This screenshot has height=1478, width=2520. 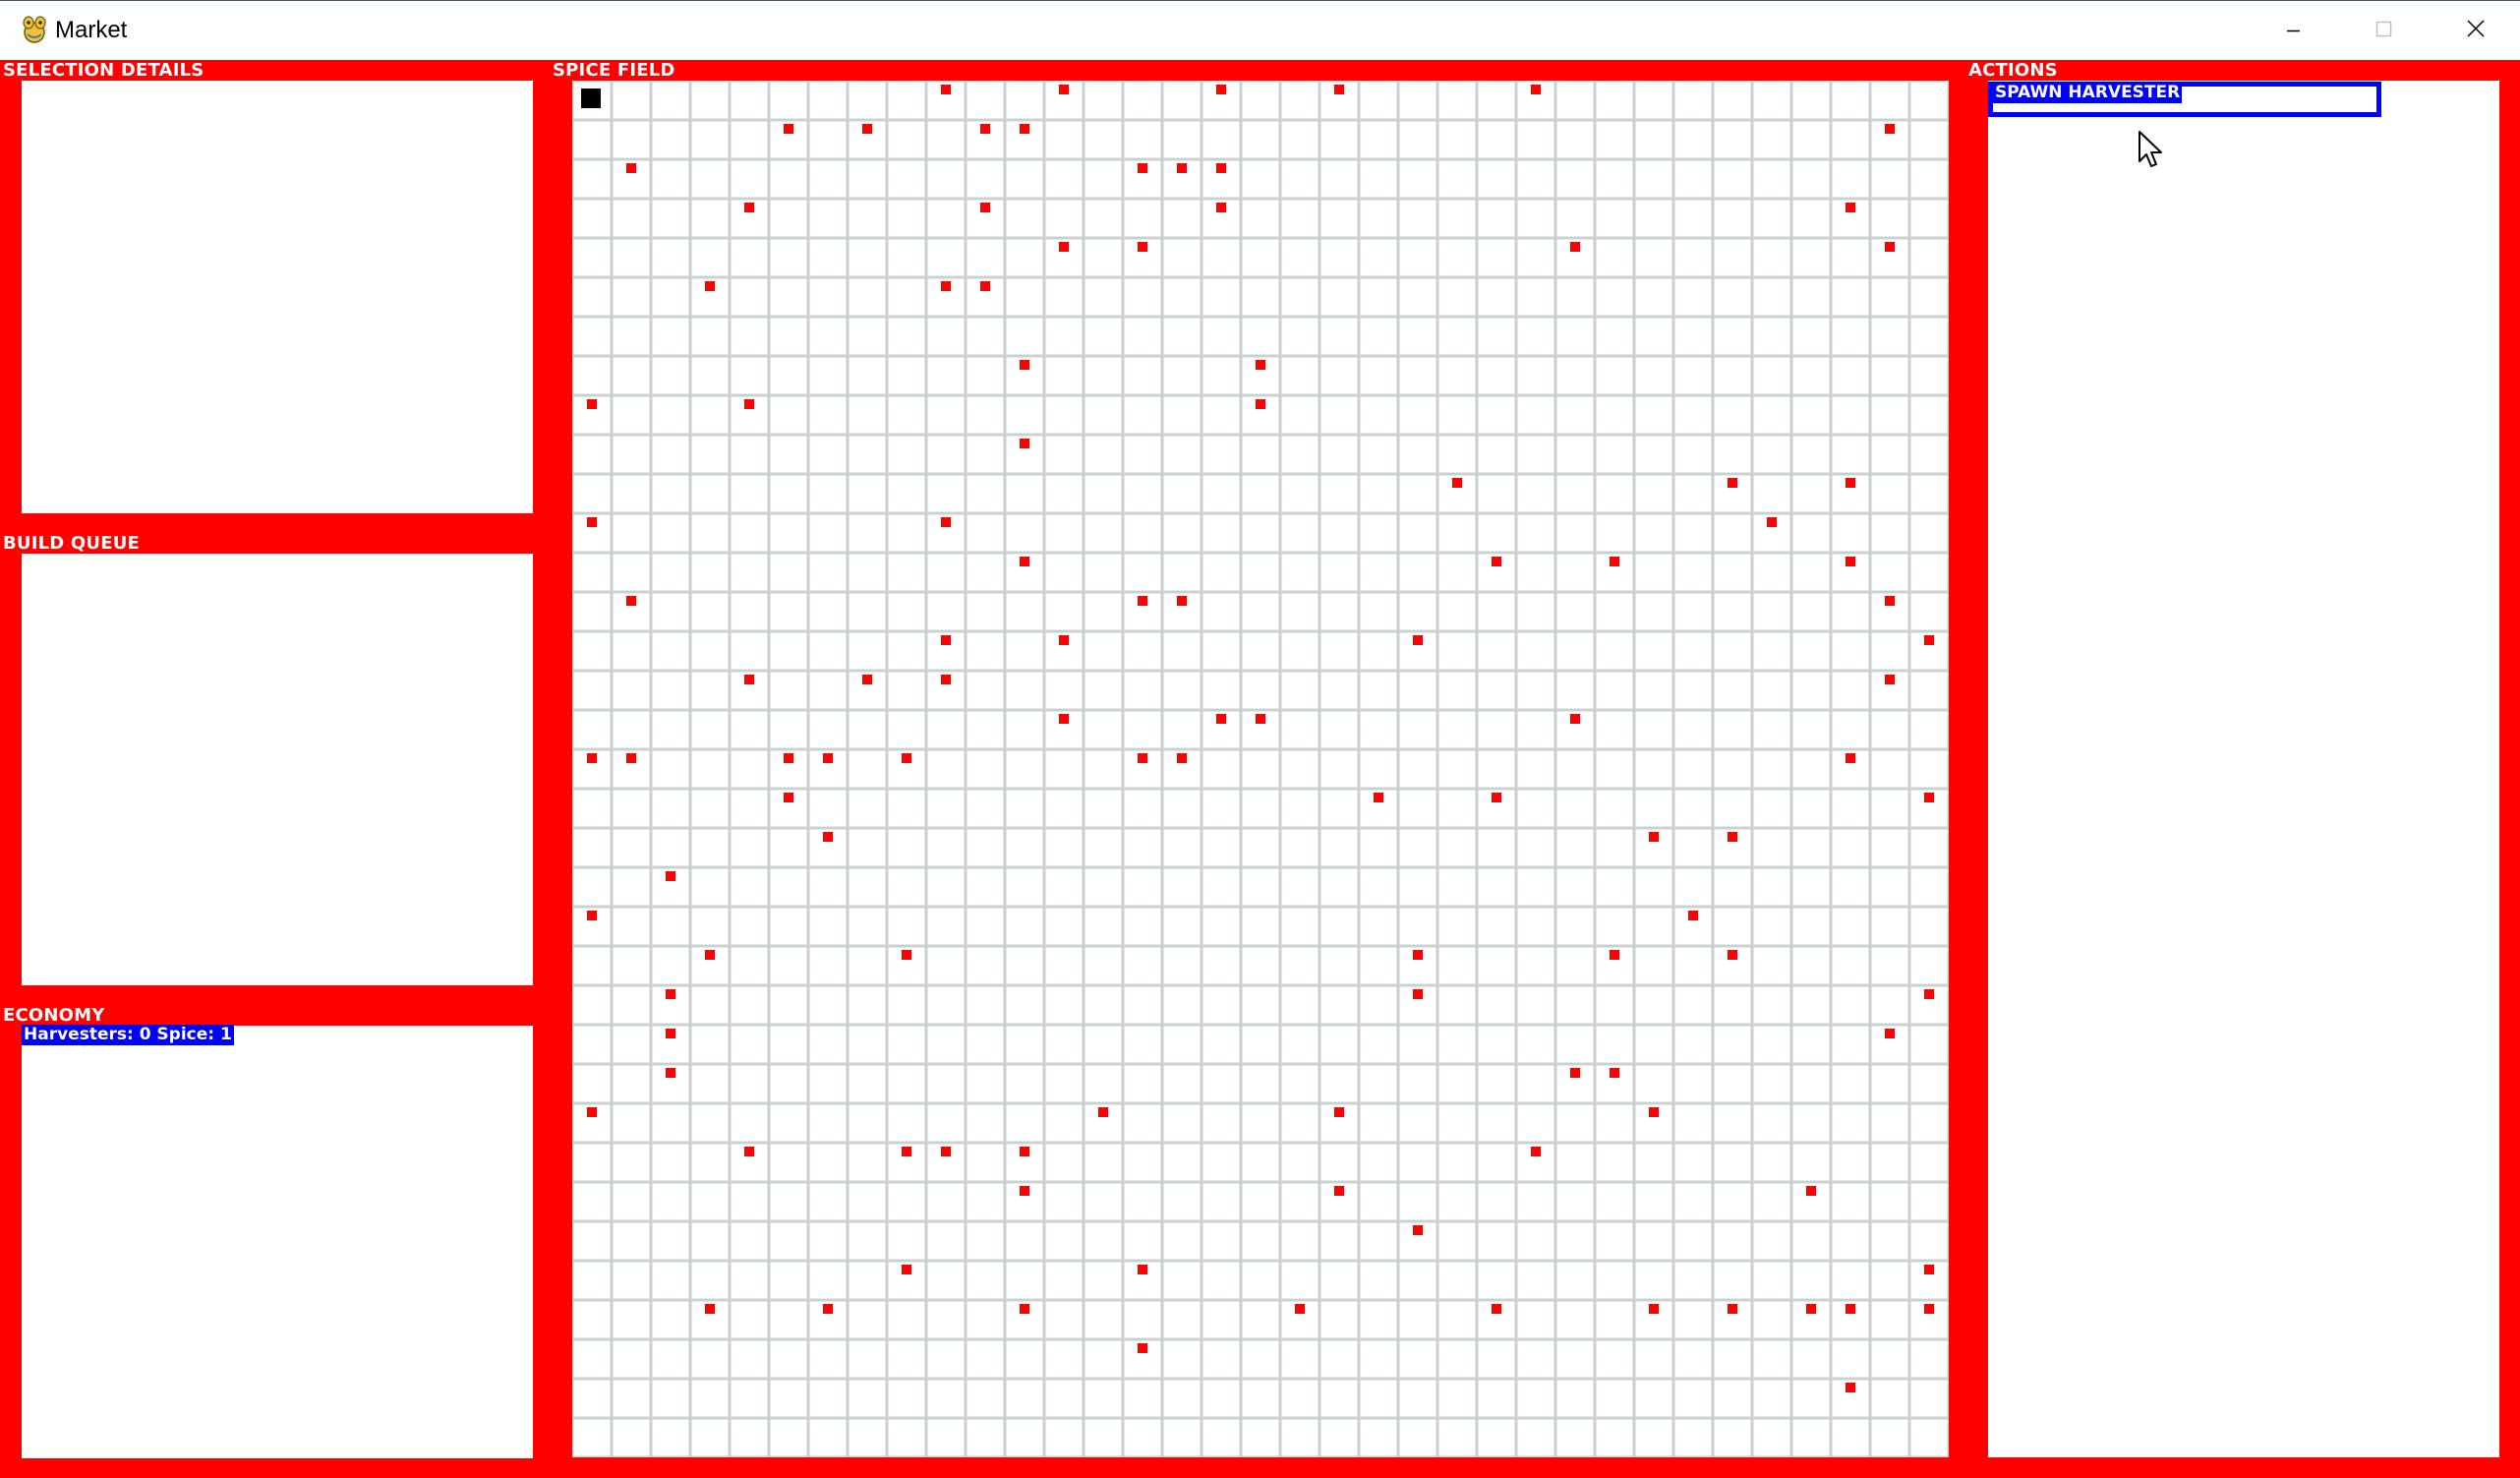 I want to click on minimize-button, so click(x=2293, y=31).